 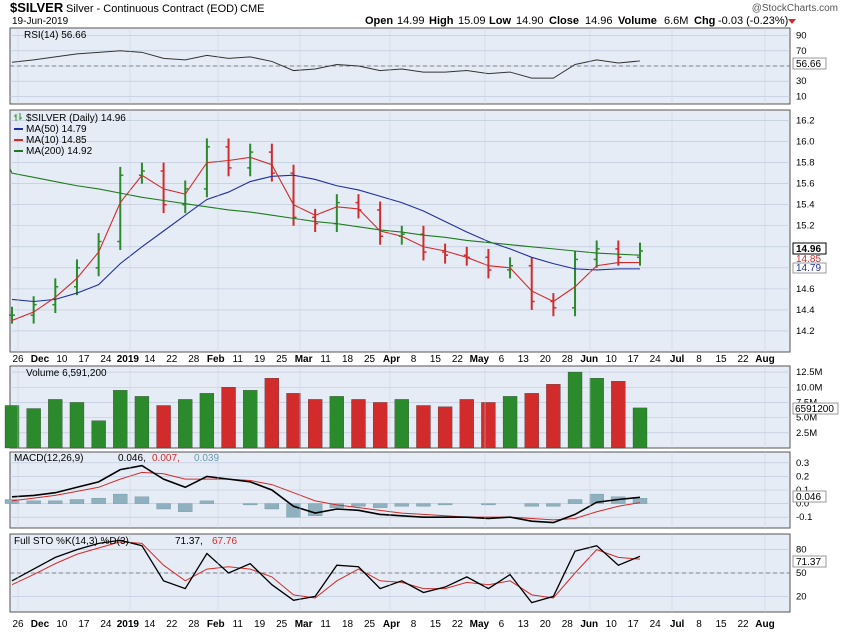 What do you see at coordinates (18, 117) in the screenshot?
I see `ohlc-legend-icon` at bounding box center [18, 117].